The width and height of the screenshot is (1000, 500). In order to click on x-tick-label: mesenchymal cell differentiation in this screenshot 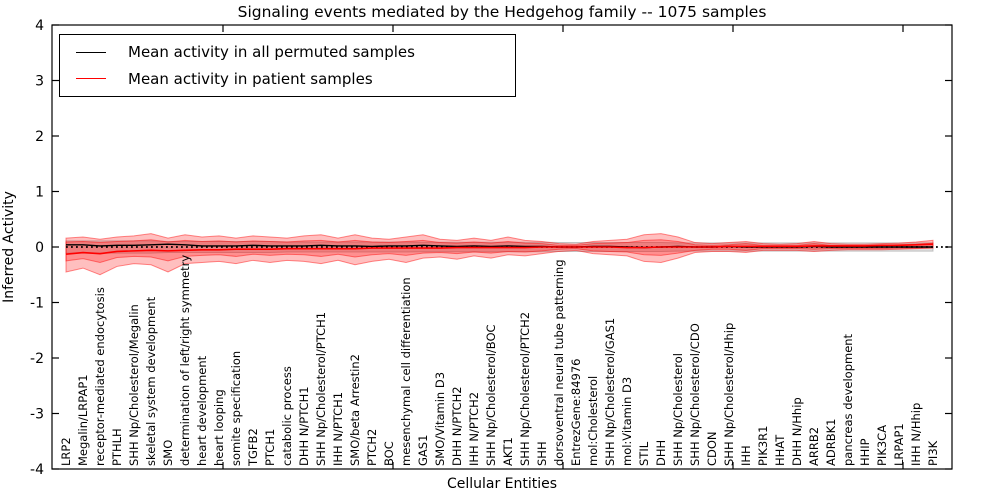, I will do `click(406, 371)`.